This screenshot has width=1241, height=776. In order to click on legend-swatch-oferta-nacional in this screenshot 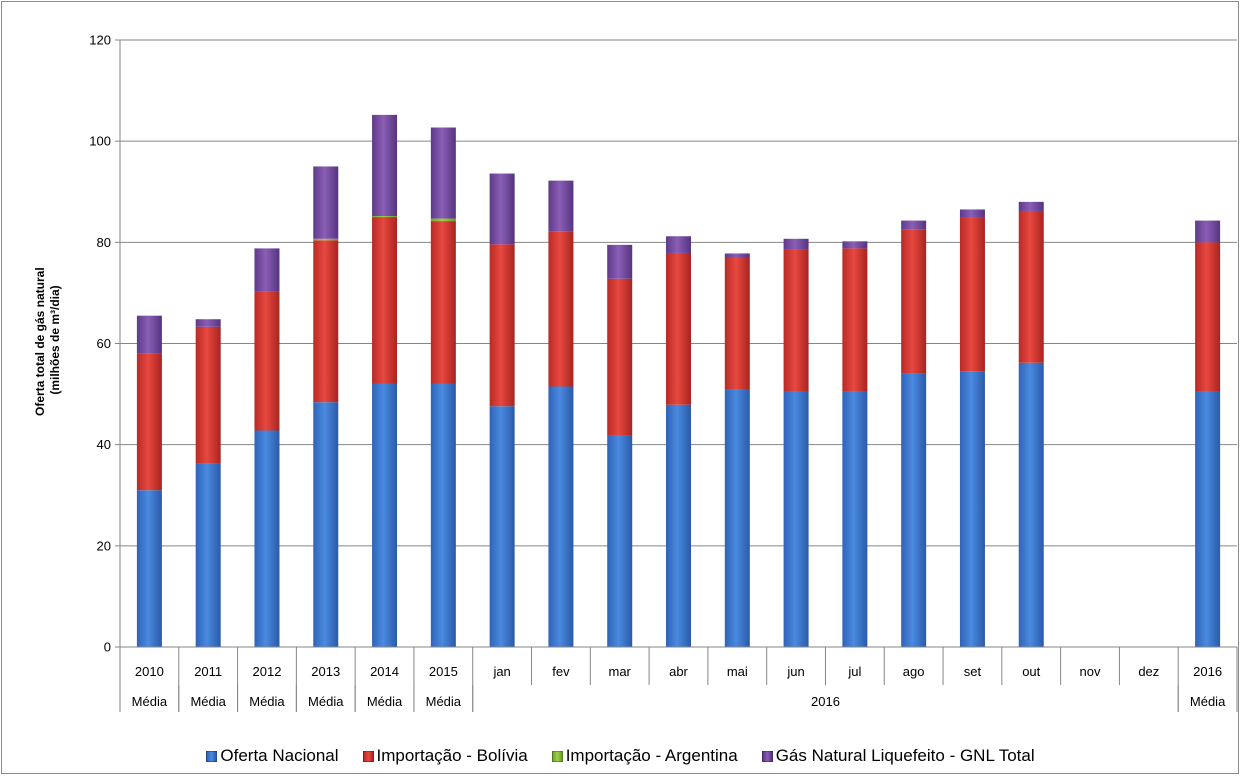, I will do `click(212, 756)`.